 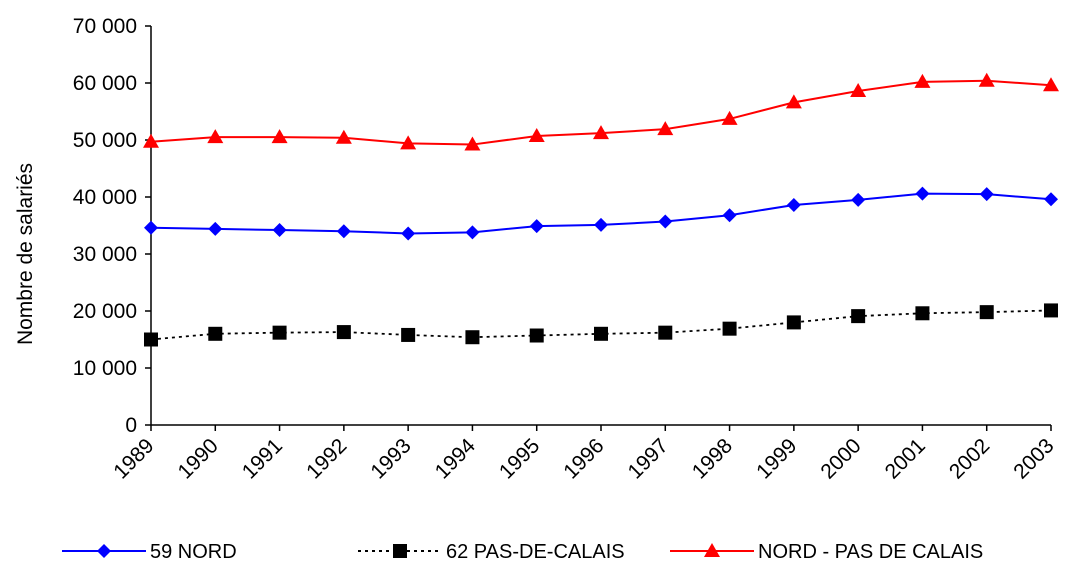 I want to click on y-axis-title: Nombre de salariés, so click(x=25, y=254).